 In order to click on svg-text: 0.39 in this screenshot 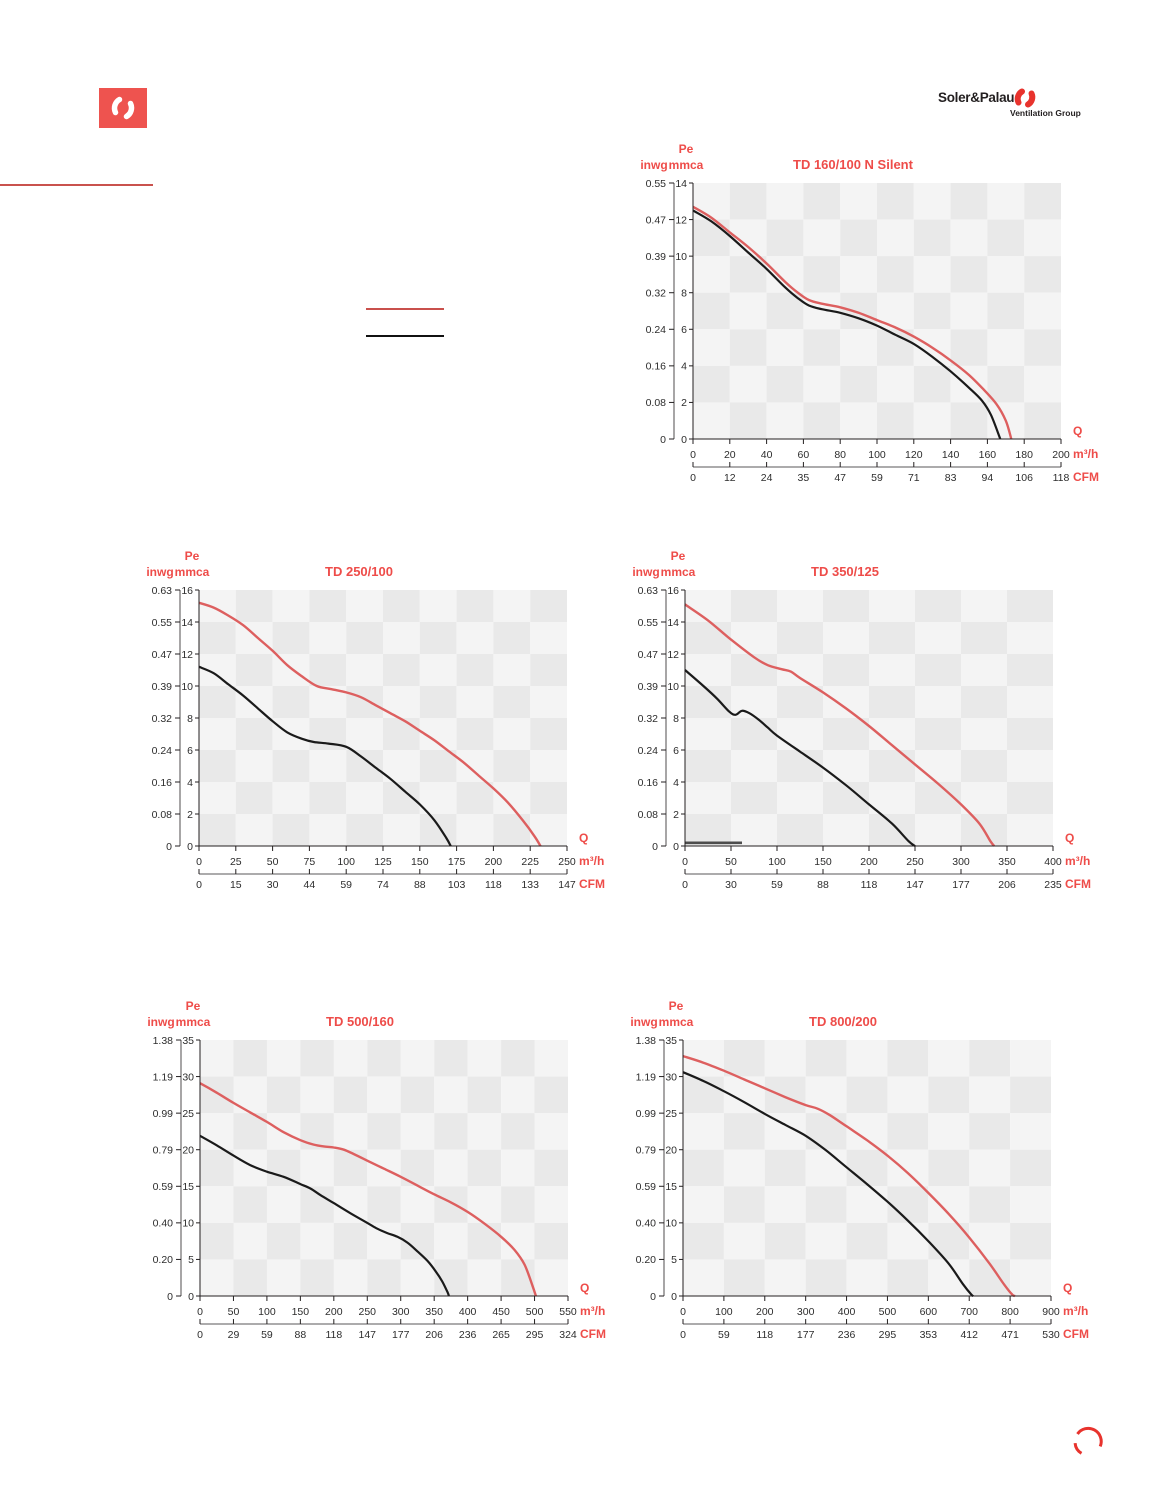, I will do `click(656, 257)`.